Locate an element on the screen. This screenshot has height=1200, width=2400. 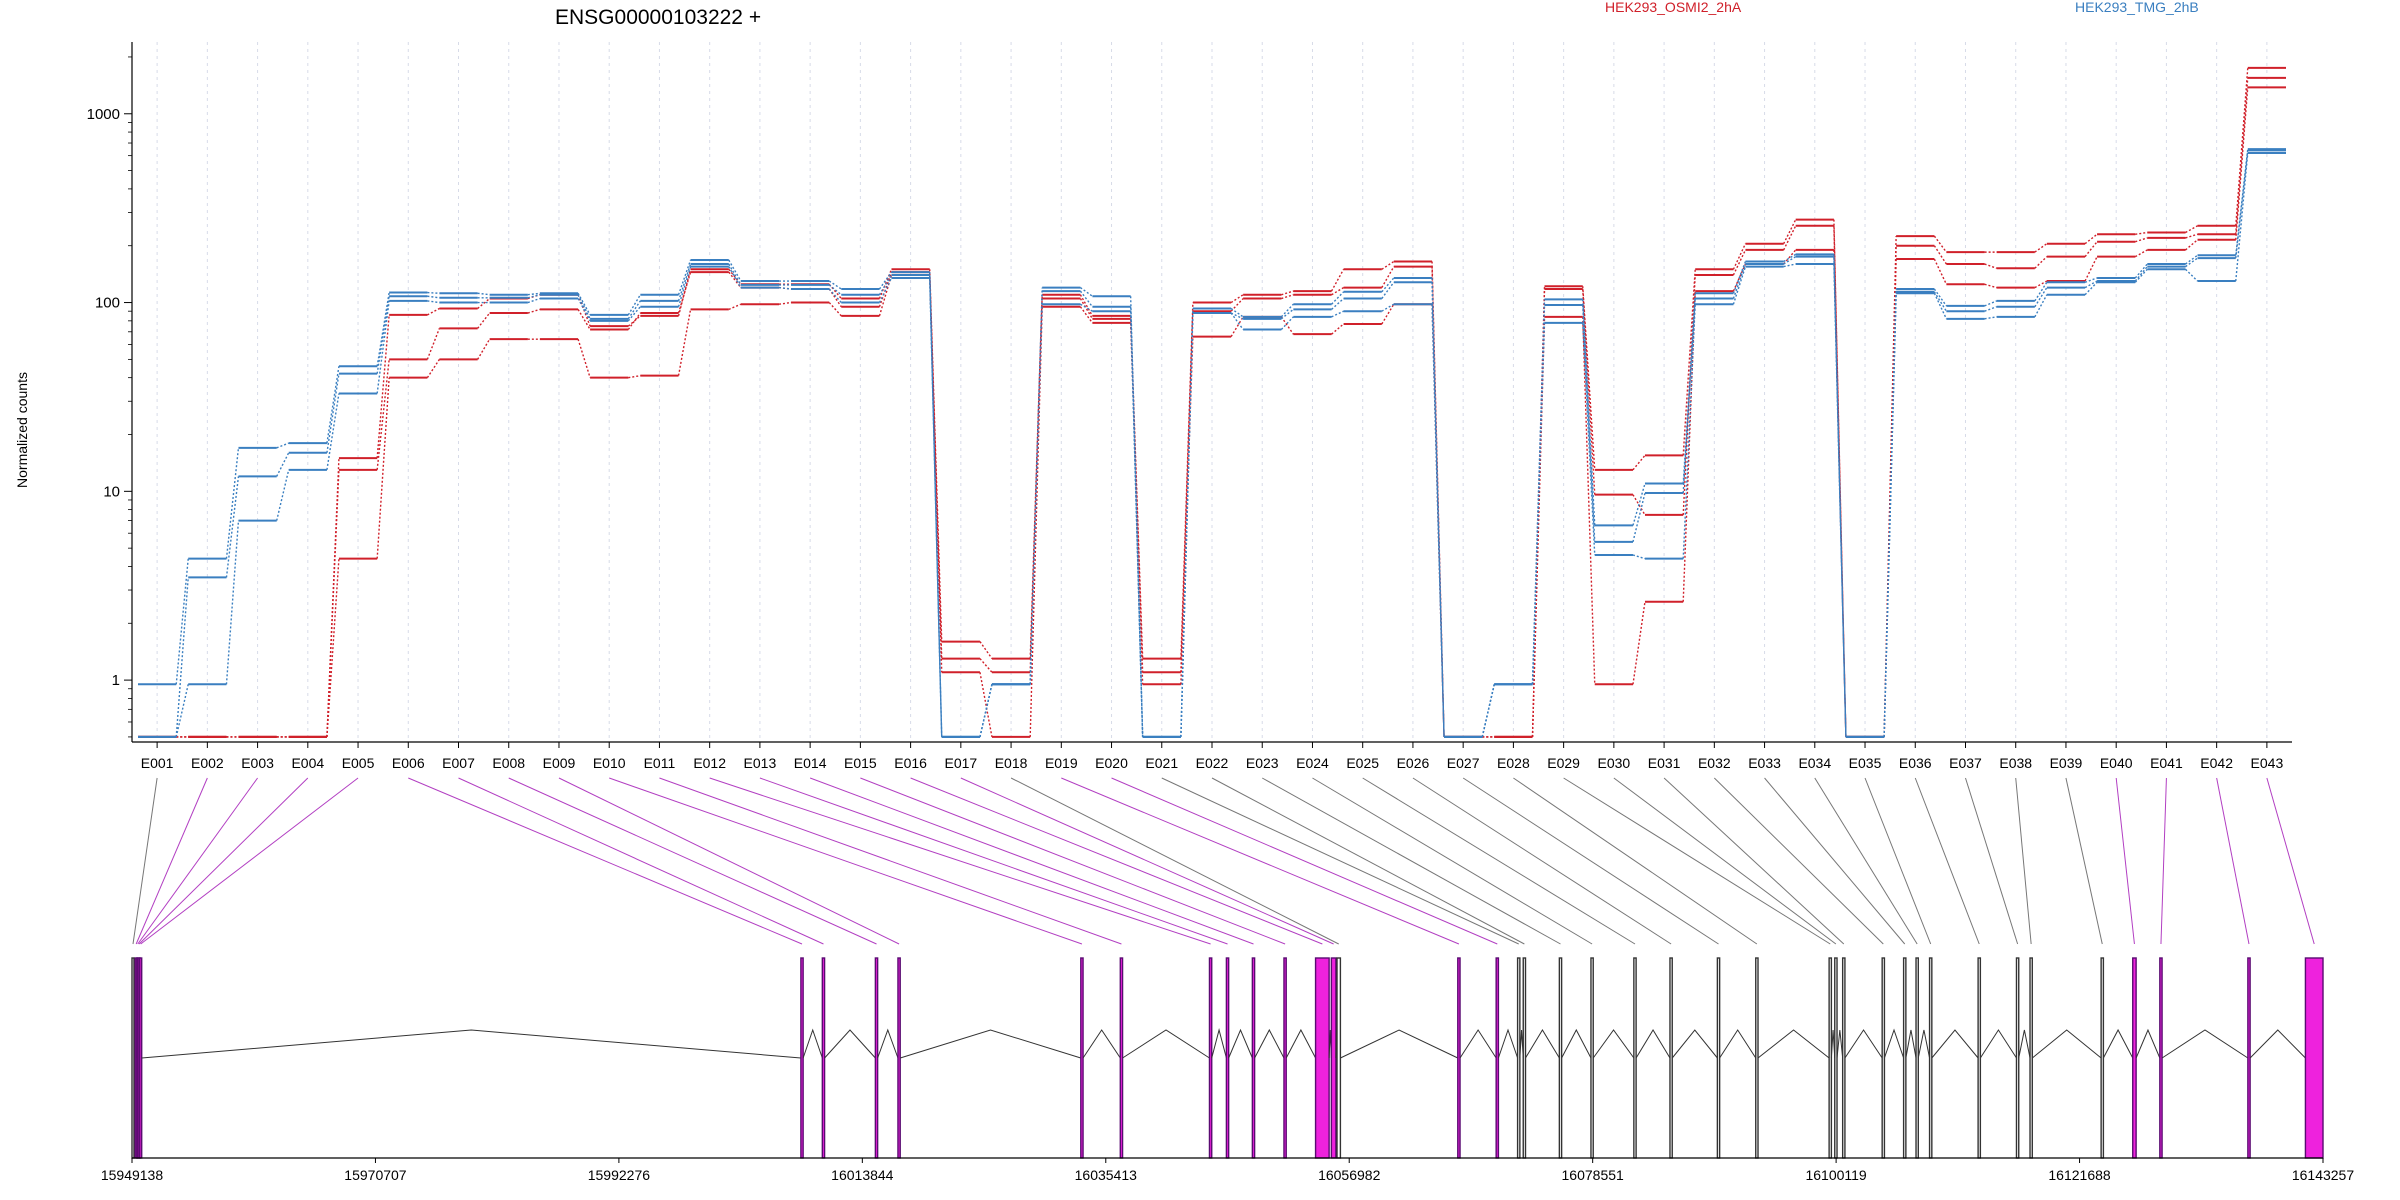
exon-E026 is located at coordinates (1671, 1058).